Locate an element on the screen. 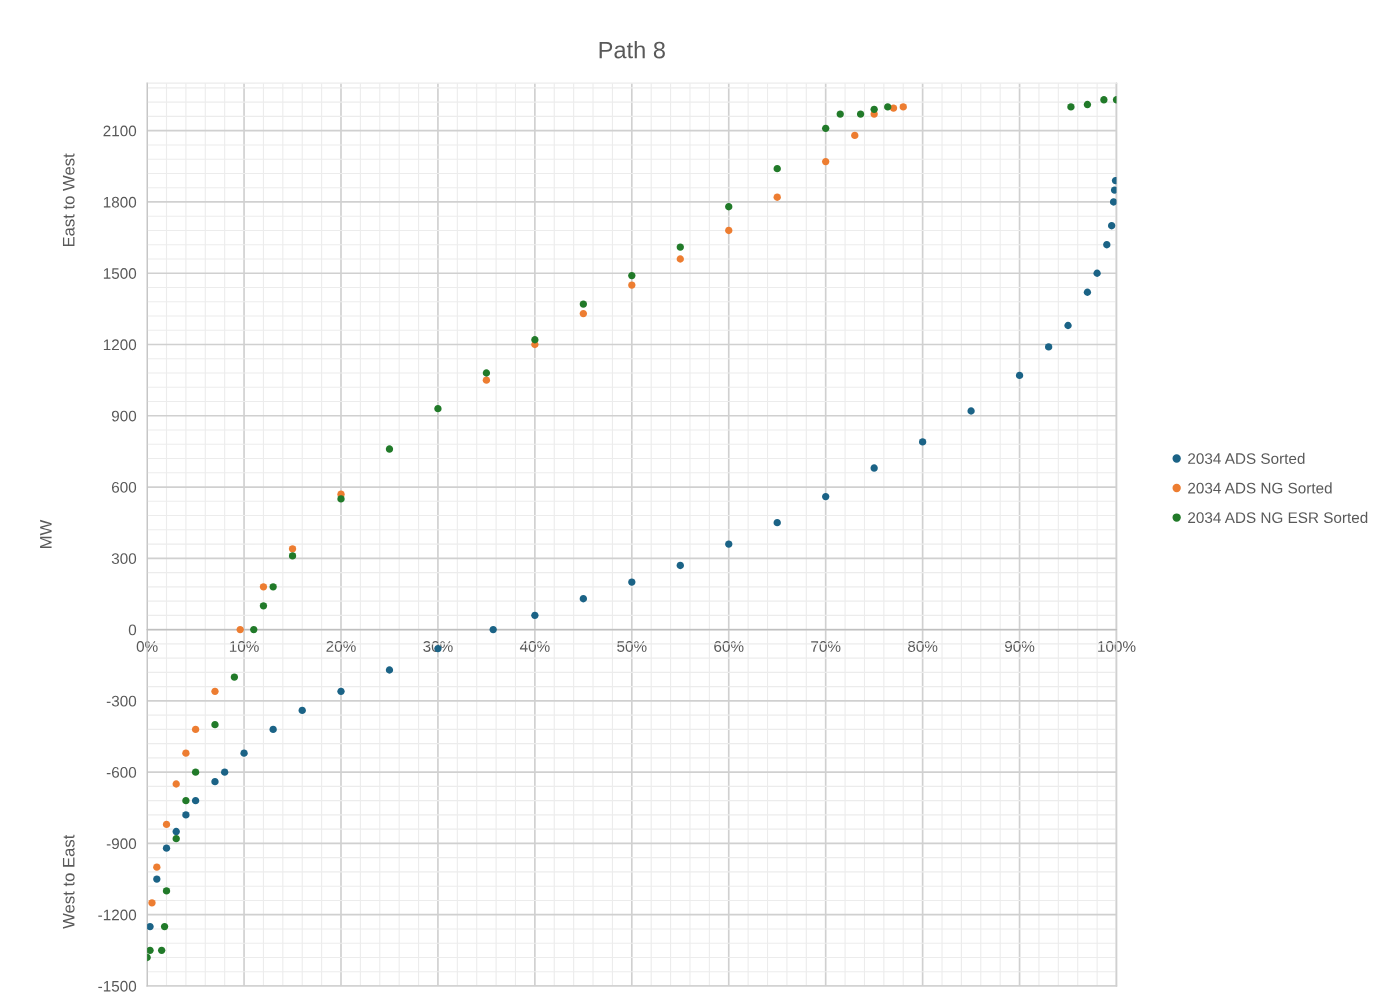 This screenshot has height=1002, width=1375. x-tick-label: 0% is located at coordinates (147, 646).